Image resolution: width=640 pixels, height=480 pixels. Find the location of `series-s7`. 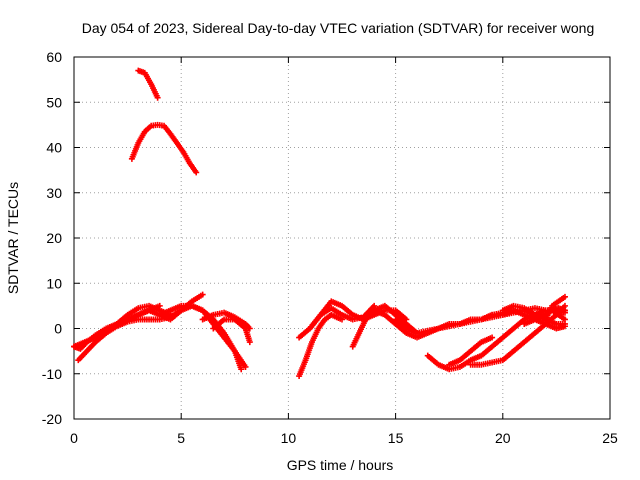

series-s7 is located at coordinates (202, 336).